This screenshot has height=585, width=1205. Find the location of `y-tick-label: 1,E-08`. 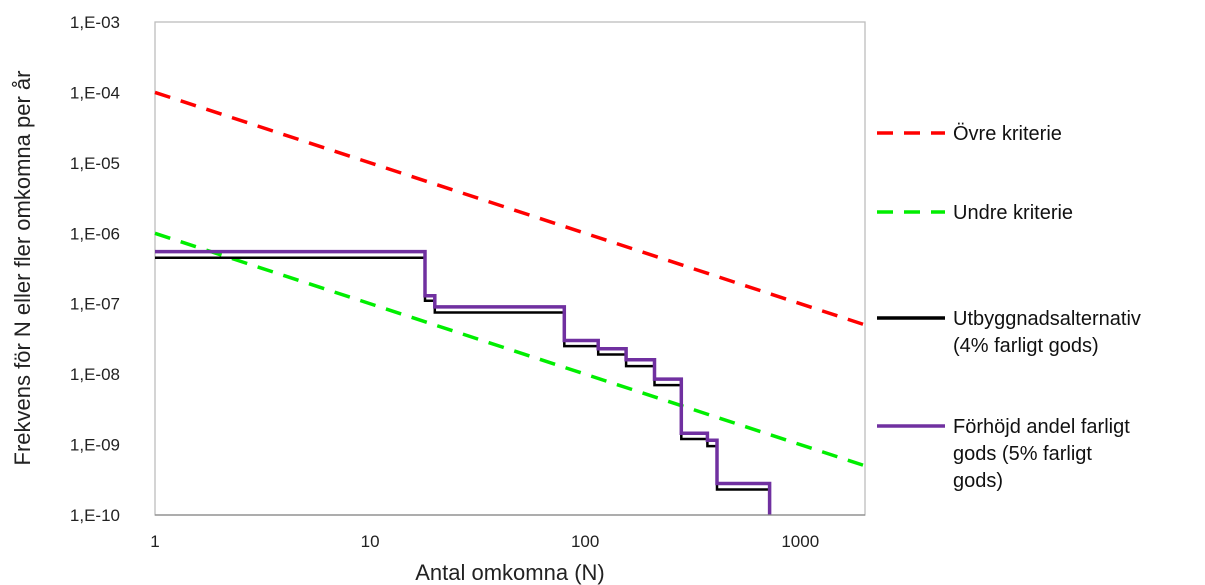

y-tick-label: 1,E-08 is located at coordinates (95, 374).